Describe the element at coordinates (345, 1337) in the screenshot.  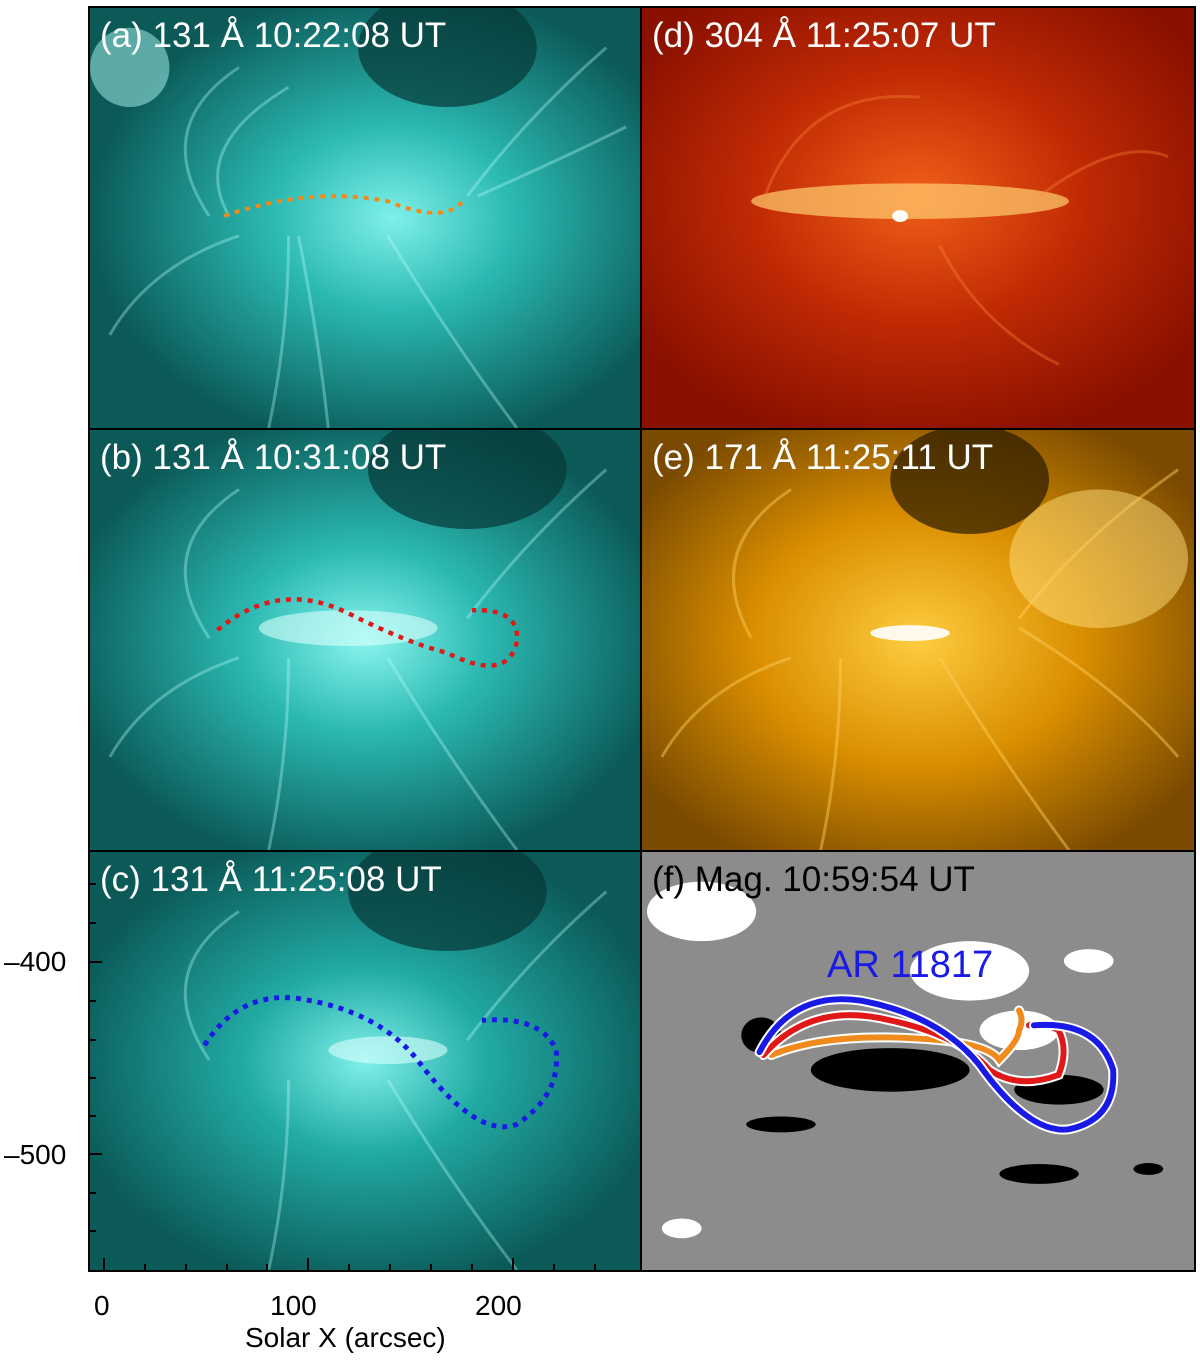
I see `x-axis-label: Solar X (arcsec)` at that location.